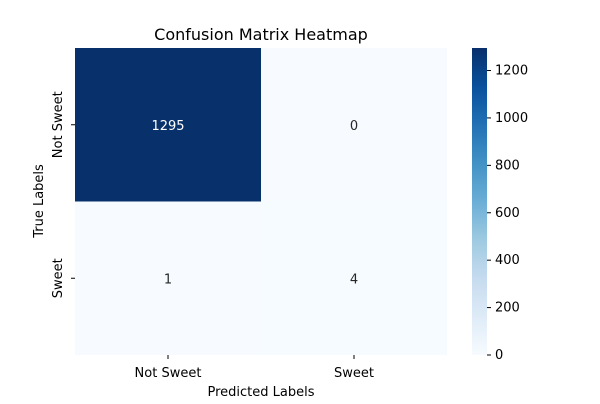 This screenshot has height=404, width=600. Describe the element at coordinates (507, 165) in the screenshot. I see `colorbar-tick-label-800: 800` at that location.